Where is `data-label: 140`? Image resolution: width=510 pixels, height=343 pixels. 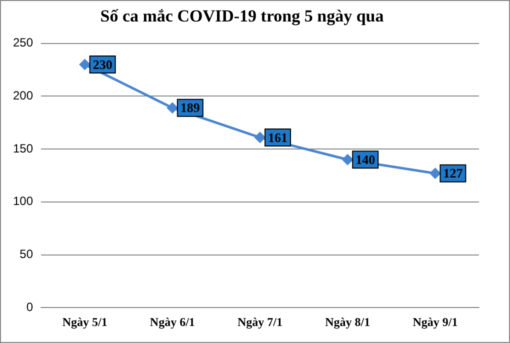 data-label: 140 is located at coordinates (366, 160).